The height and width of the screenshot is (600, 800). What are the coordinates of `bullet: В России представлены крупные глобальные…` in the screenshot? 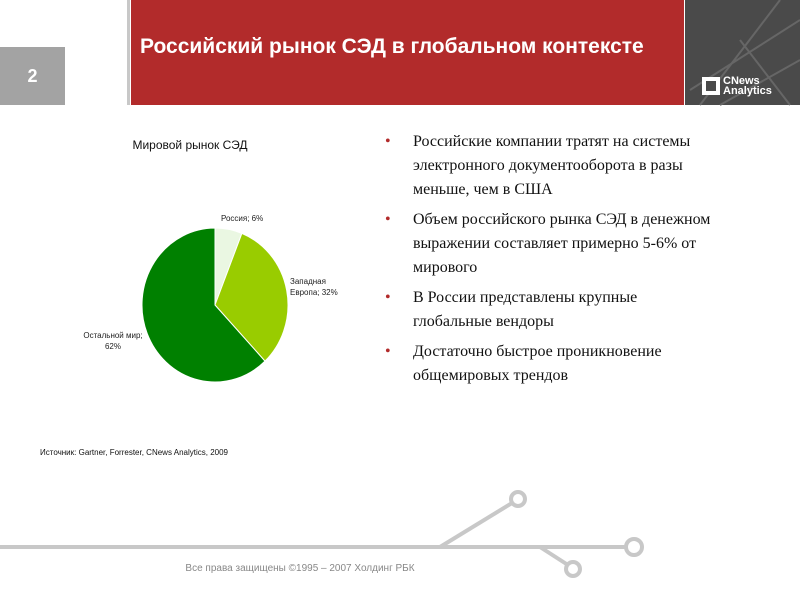 It's located at (550, 310).